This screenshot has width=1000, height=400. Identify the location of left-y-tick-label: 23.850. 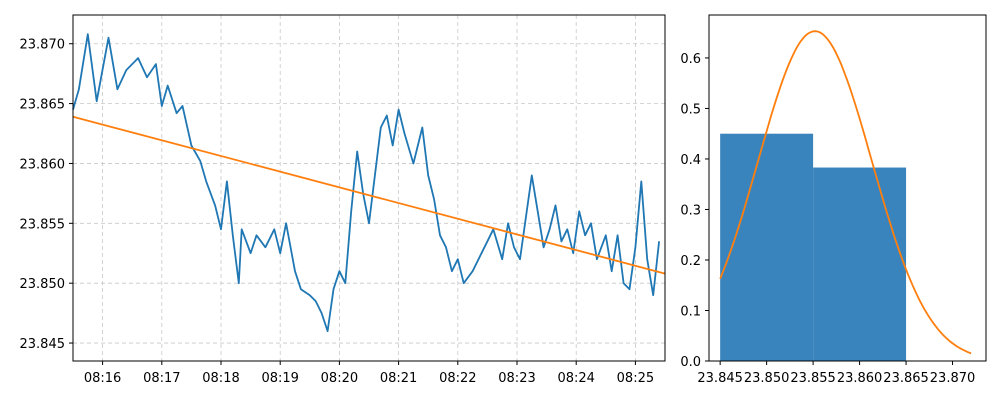
(43, 284).